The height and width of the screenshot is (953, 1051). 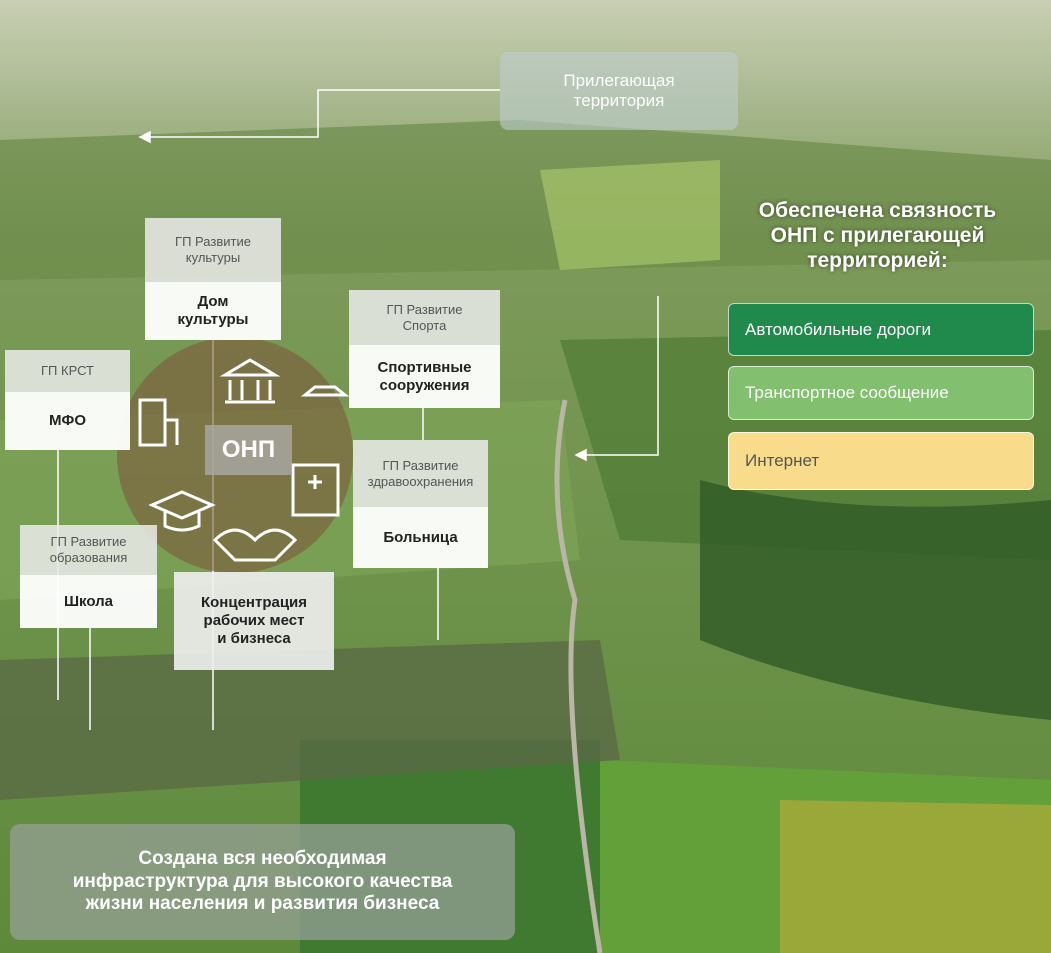 I want to click on link-item: Транспортное сообщение, so click(x=881, y=393).